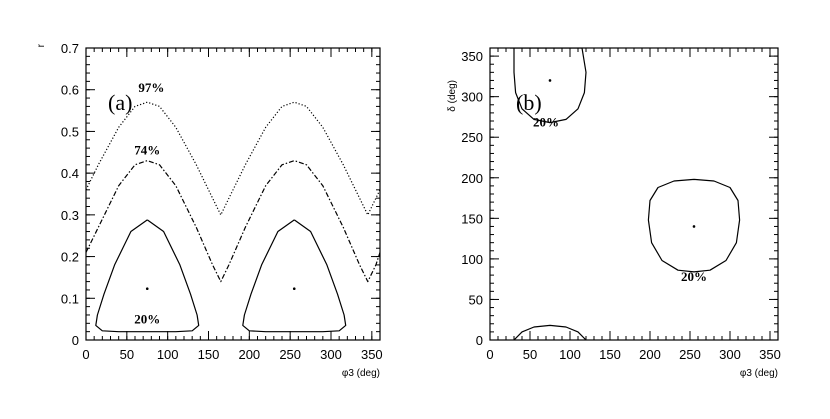 The height and width of the screenshot is (419, 830). I want to click on y-tick-label: 350, so click(472, 56).